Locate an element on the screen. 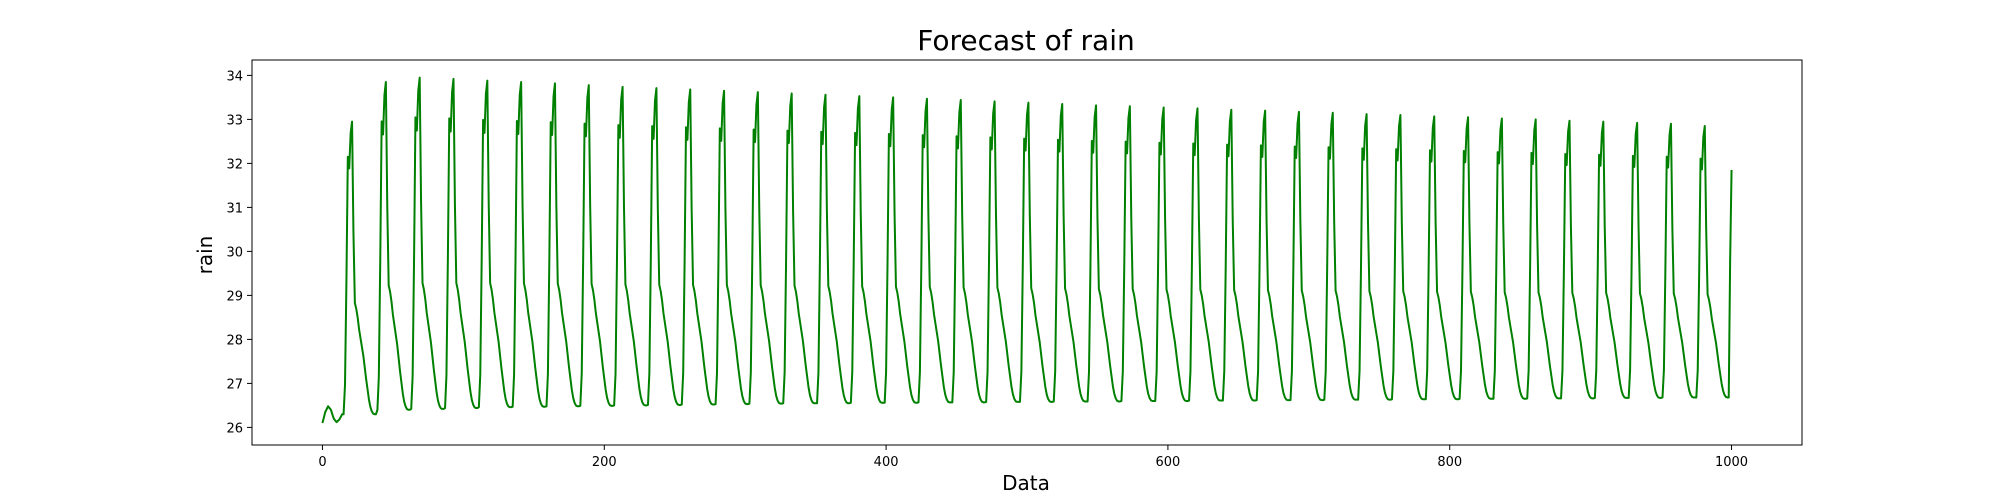 This screenshot has width=2000, height=500. y-tick-label: 32 is located at coordinates (234, 164).